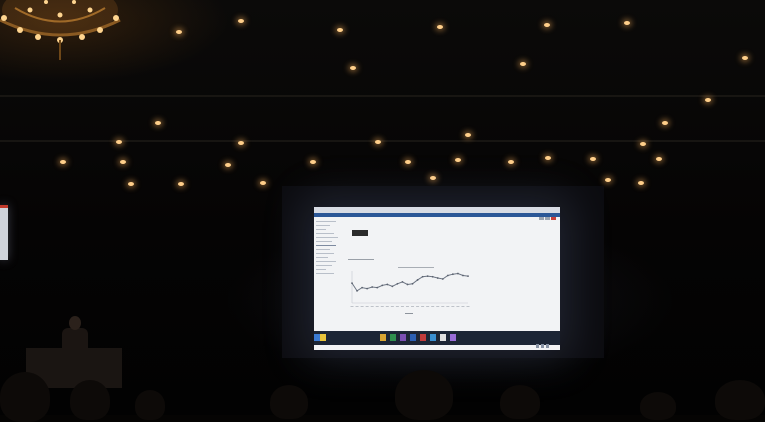 The width and height of the screenshot is (765, 422). Describe the element at coordinates (383, 337) in the screenshot. I see `folder-icon` at that location.